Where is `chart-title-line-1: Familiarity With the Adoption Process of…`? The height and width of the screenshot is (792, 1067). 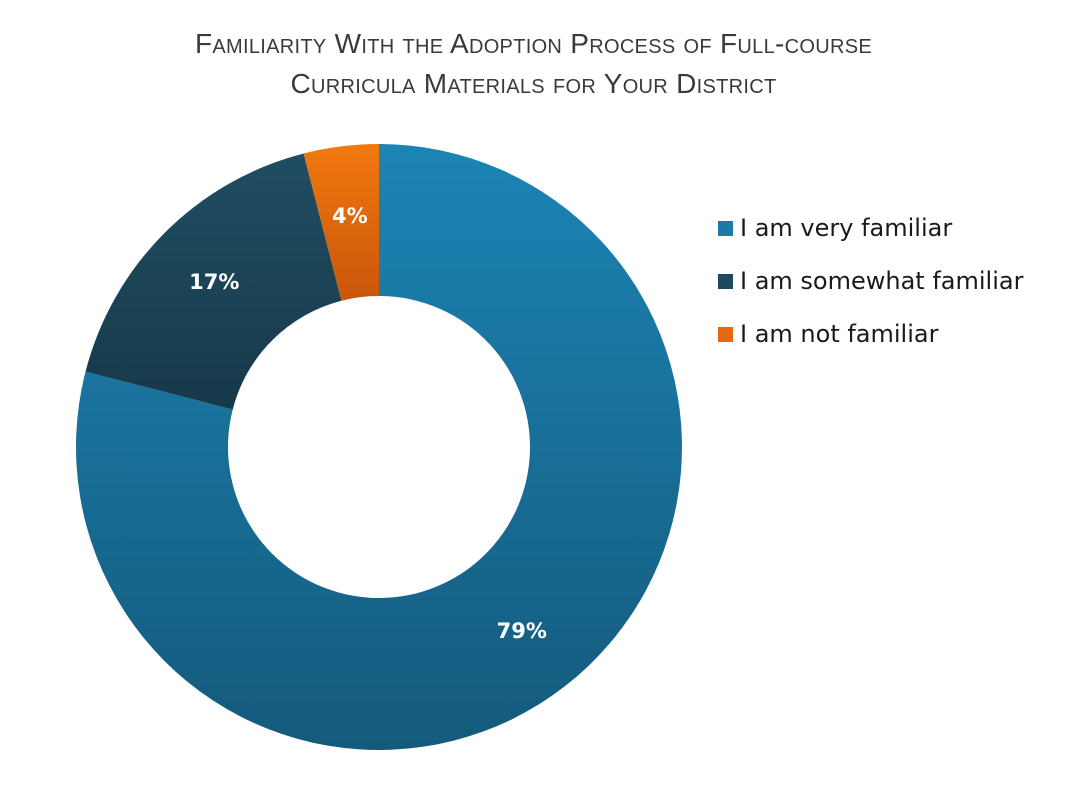
chart-title-line-1: Familiarity With the Adoption Process of… is located at coordinates (533, 43).